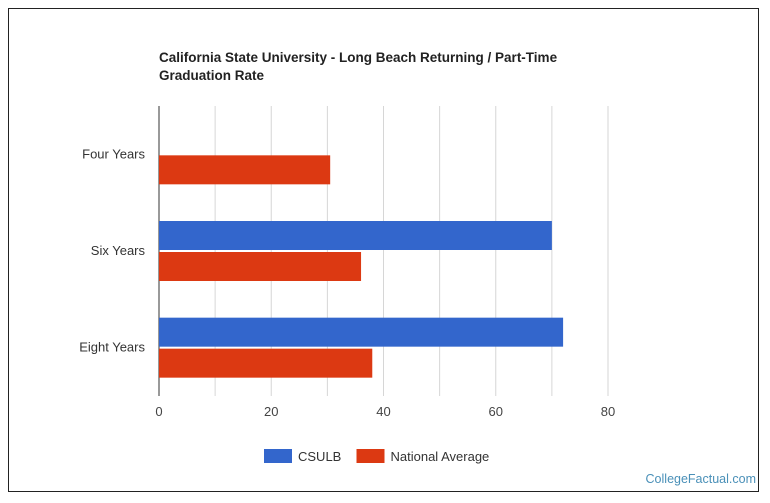  What do you see at coordinates (700, 479) in the screenshot?
I see `watermark-link: CollegeFactual.com` at bounding box center [700, 479].